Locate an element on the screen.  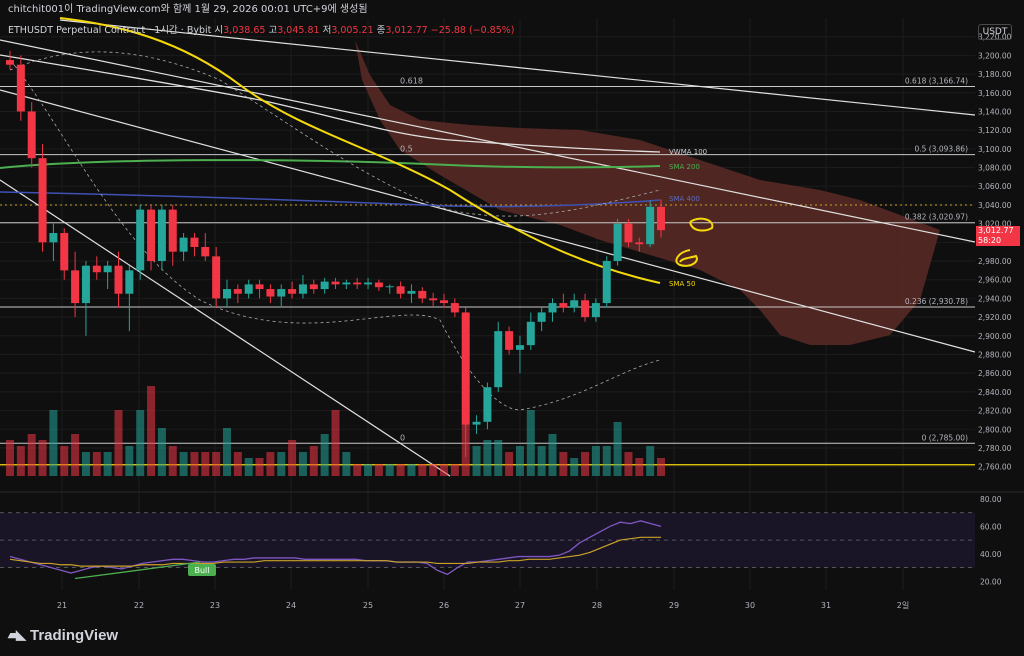
high-label: 고 is located at coordinates (273, 30).